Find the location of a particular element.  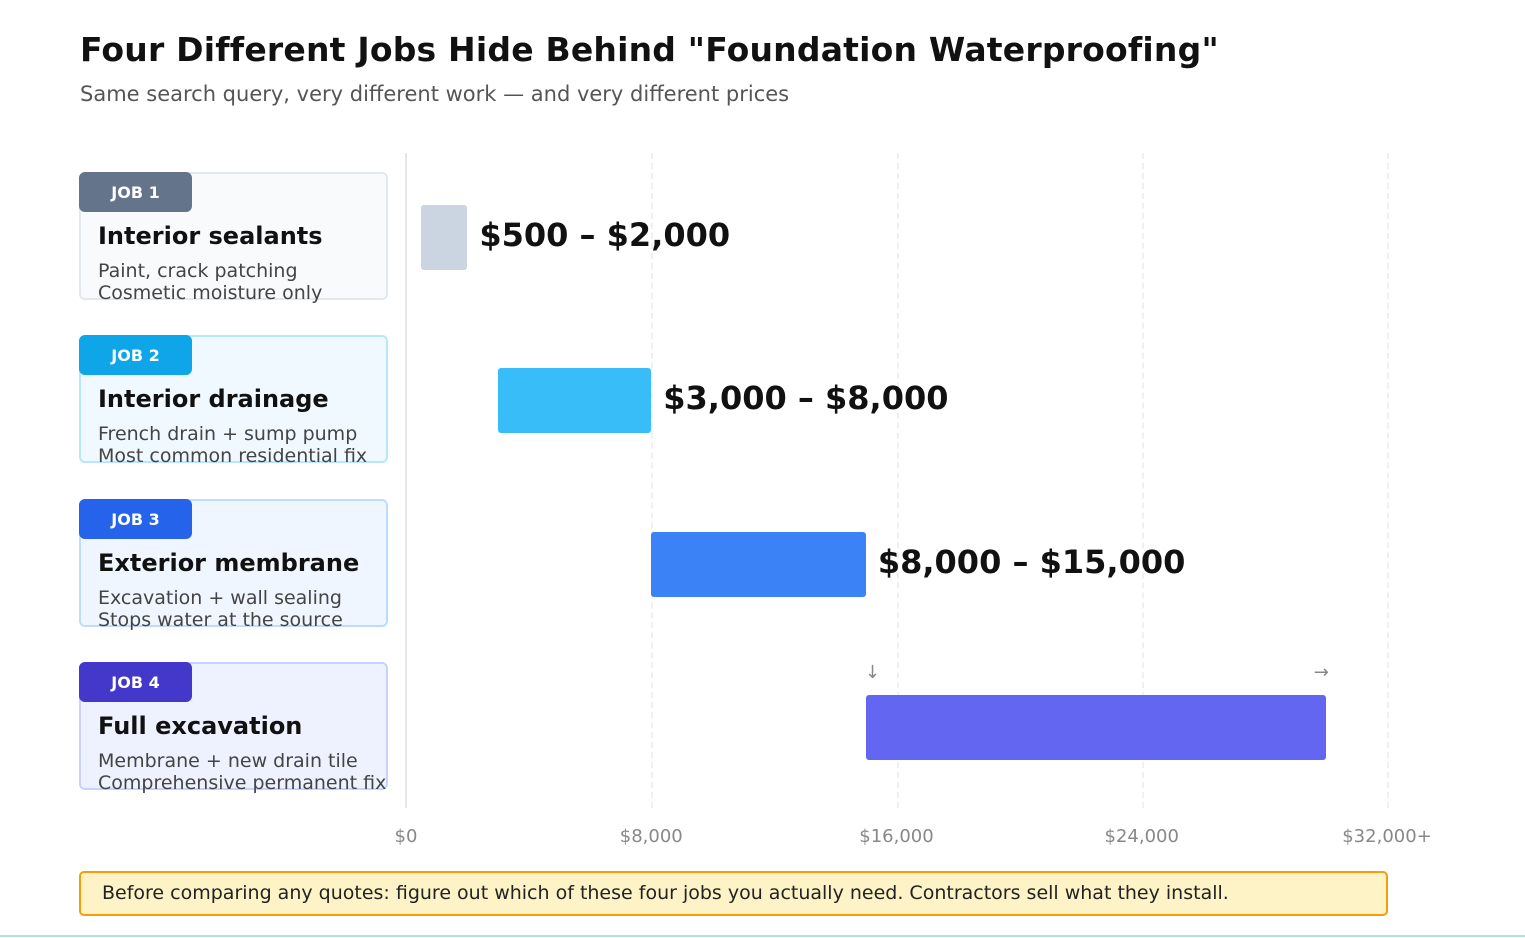

x-tick-label: $0 is located at coordinates (406, 836).